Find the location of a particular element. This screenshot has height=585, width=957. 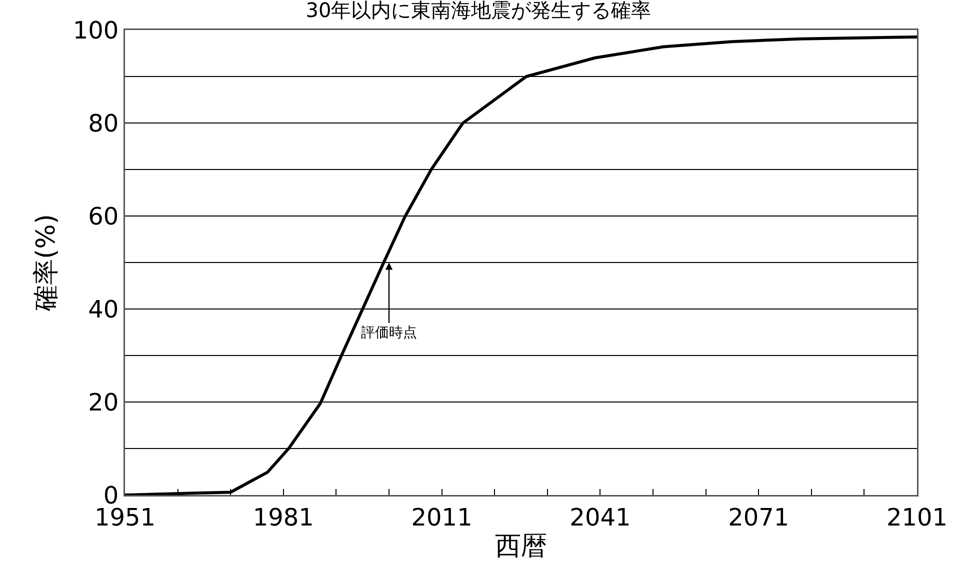

x-tick-label: 2071 is located at coordinates (759, 517).